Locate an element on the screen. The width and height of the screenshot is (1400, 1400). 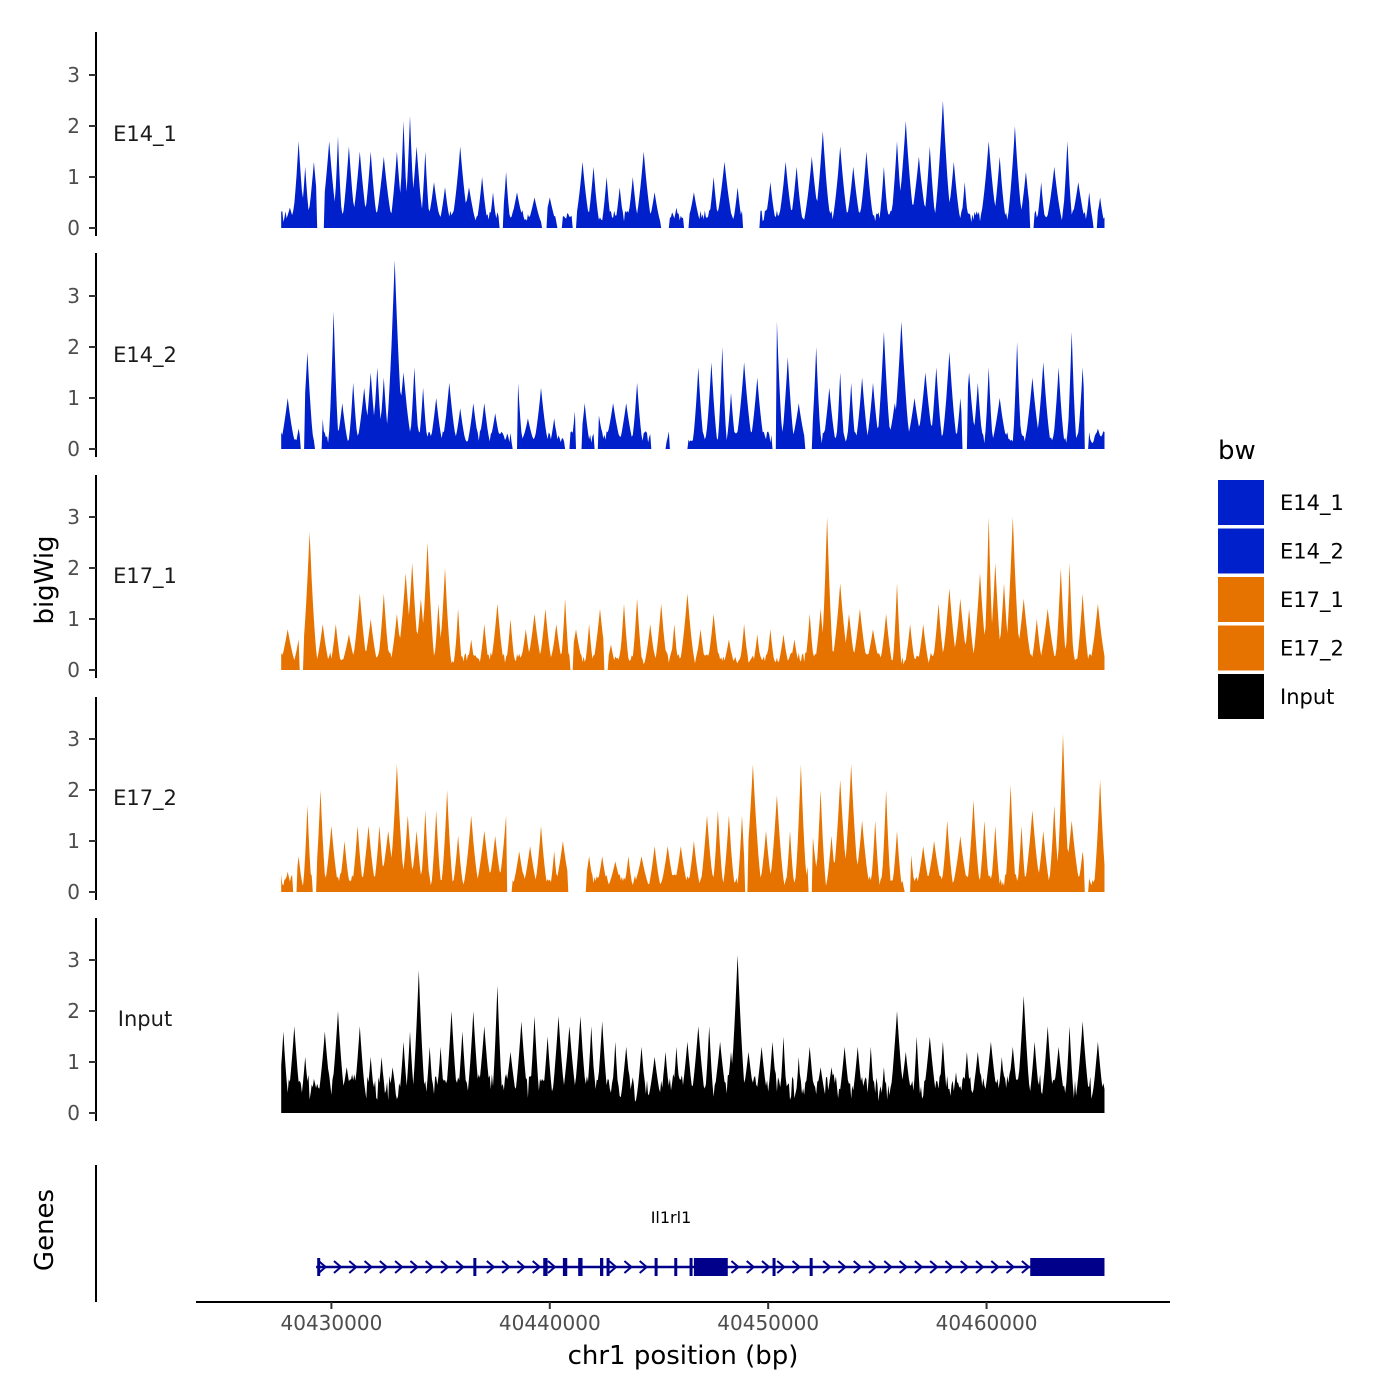
x-tick-label: 40450000 is located at coordinates (768, 1323).